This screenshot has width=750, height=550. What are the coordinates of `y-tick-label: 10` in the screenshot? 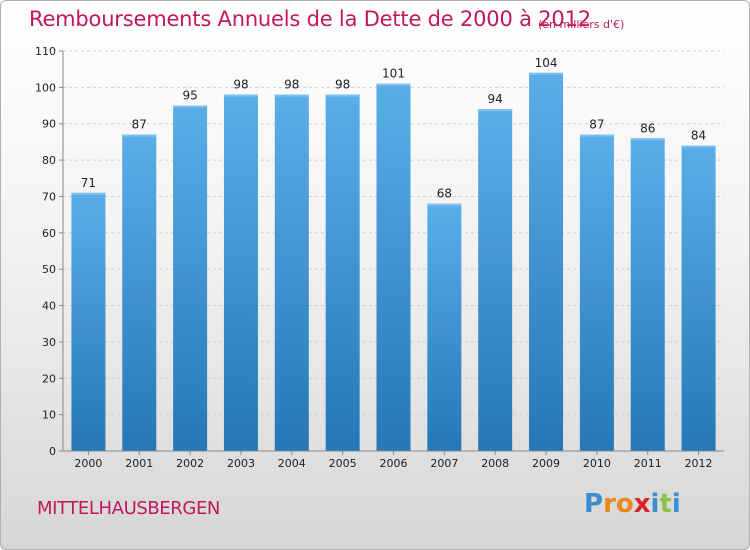 It's located at (49, 415).